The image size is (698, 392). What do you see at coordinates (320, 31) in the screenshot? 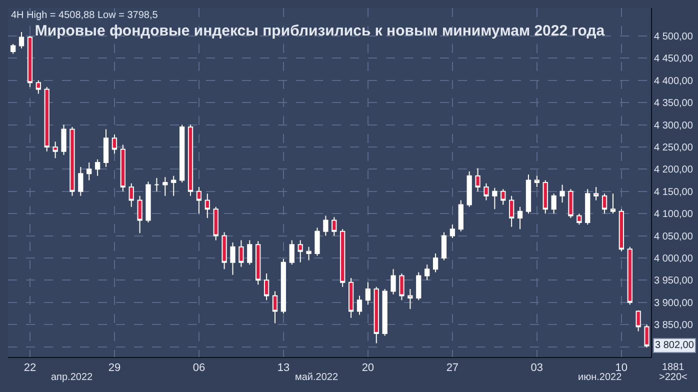
I see `text: Мировые фондовые индексы приблизились к новым минимумам 2022 года` at bounding box center [320, 31].